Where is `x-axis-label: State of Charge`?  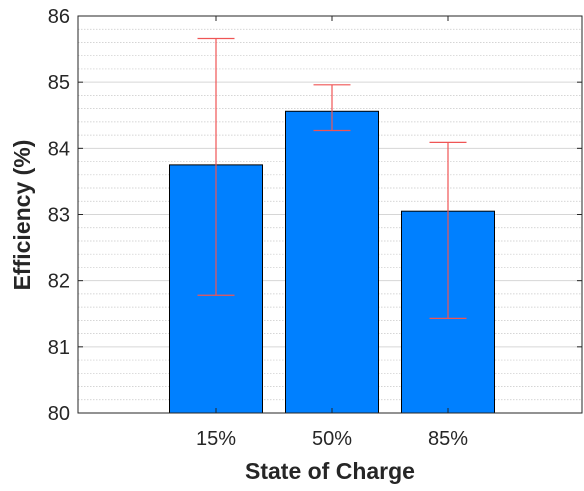 x-axis-label: State of Charge is located at coordinates (330, 471).